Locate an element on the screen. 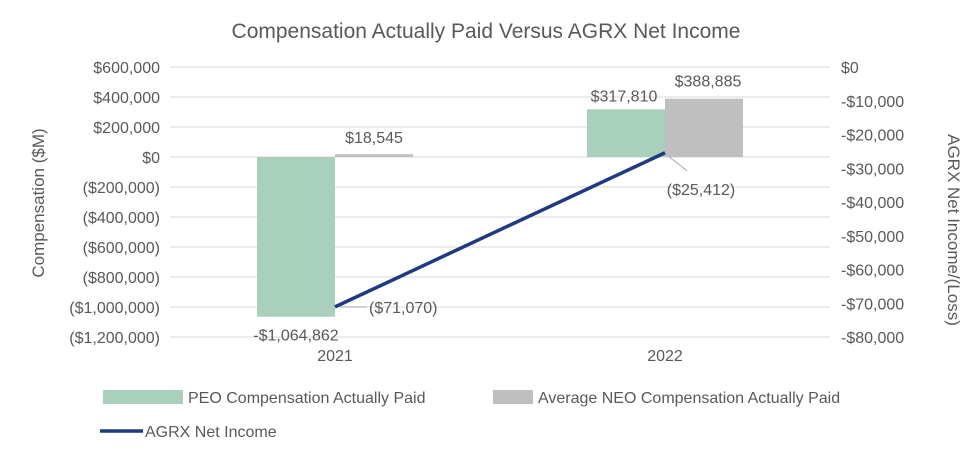 This screenshot has width=971, height=455. right-axis-label: AGRX Net Income/(Loss) is located at coordinates (953, 230).